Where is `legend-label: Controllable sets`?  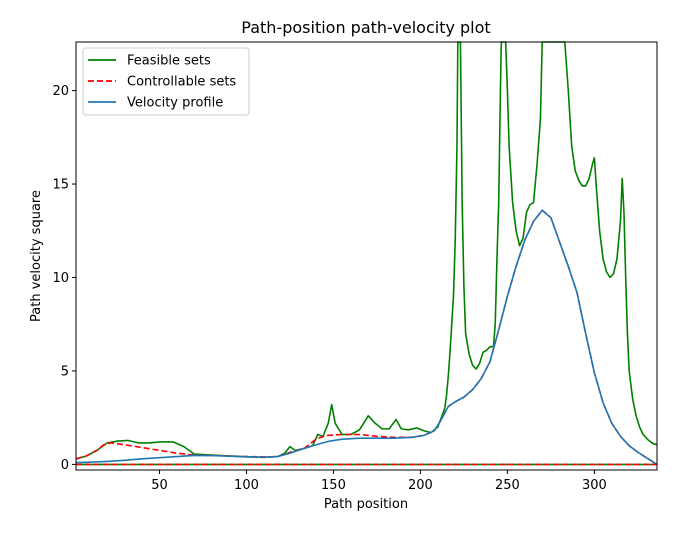 legend-label: Controllable sets is located at coordinates (181, 82).